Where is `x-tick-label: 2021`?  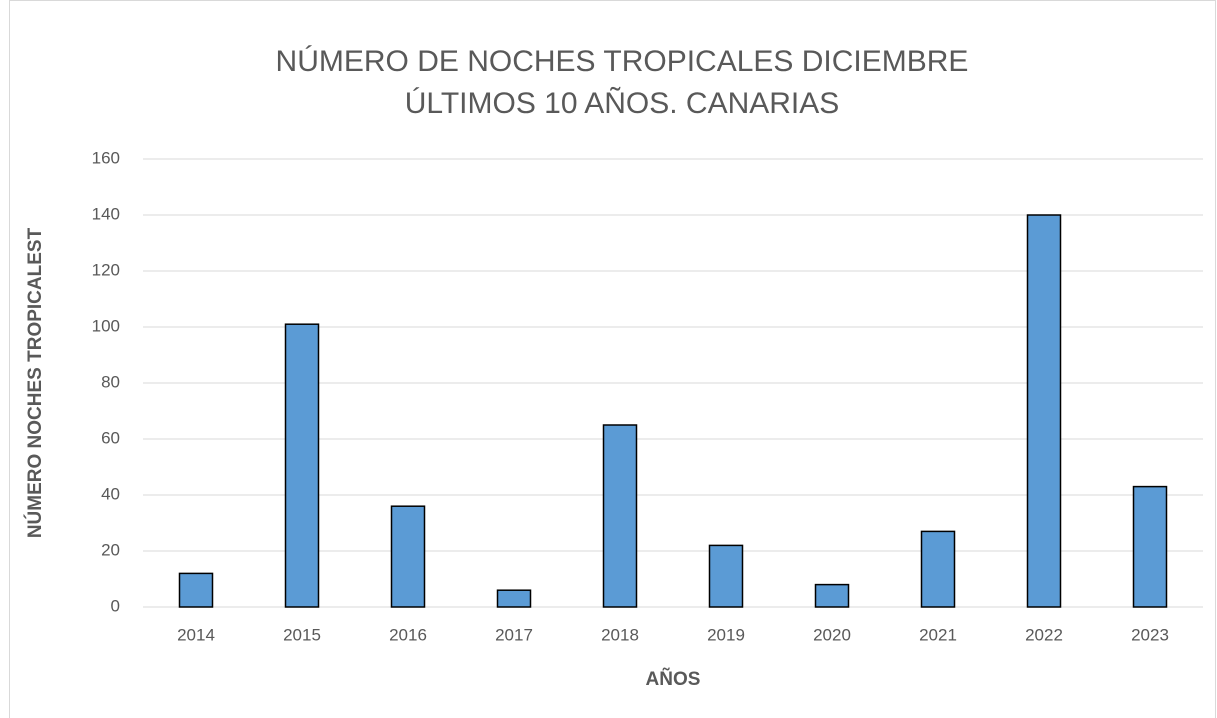 x-tick-label: 2021 is located at coordinates (938, 634).